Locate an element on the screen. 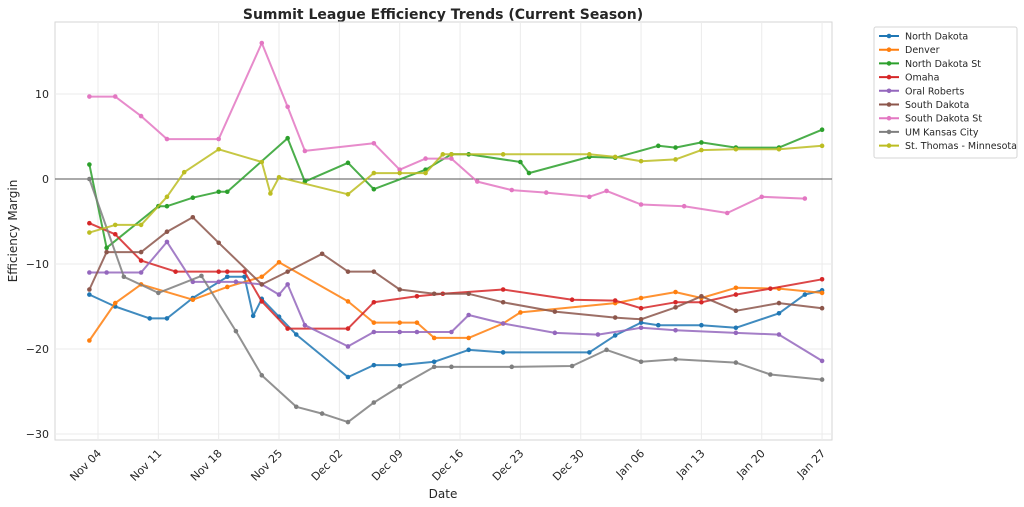  y-tick-label: −20 is located at coordinates (37, 349).